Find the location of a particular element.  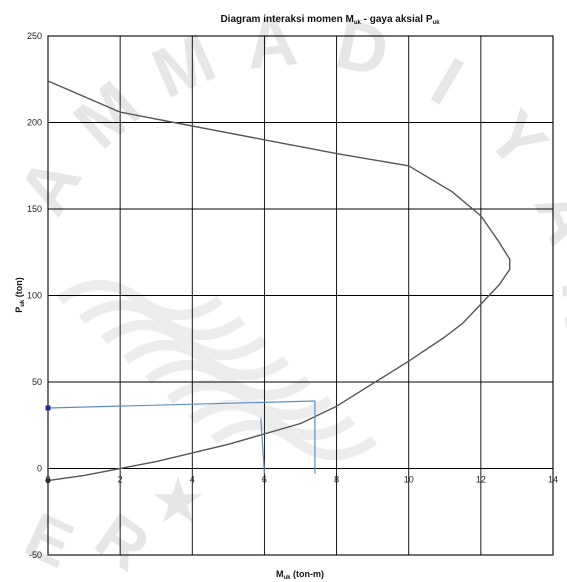

chart-title-mid: - gaya aksial P is located at coordinates (397, 19).